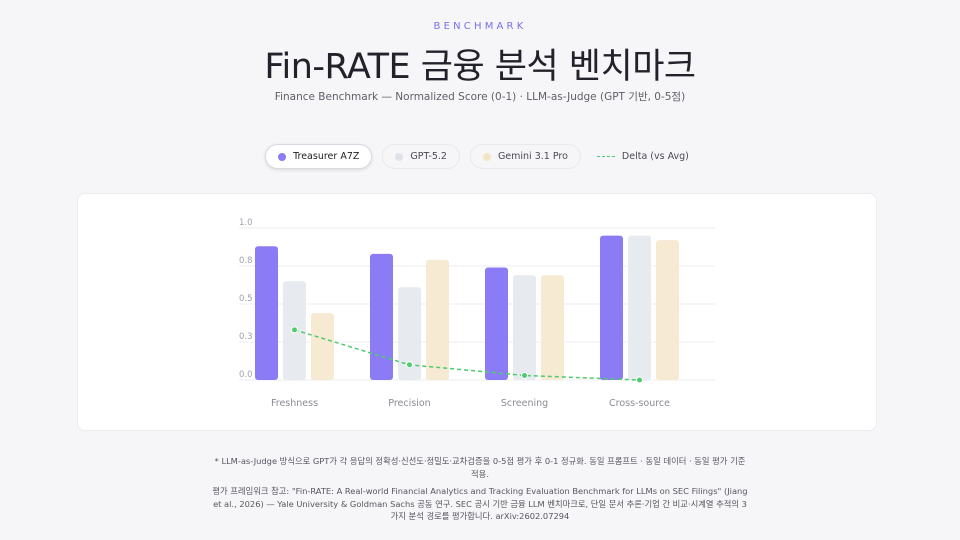 Image resolution: width=960 pixels, height=540 pixels. Describe the element at coordinates (655, 156) in the screenshot. I see `legend-label-delta: Delta (vs Avg)` at that location.